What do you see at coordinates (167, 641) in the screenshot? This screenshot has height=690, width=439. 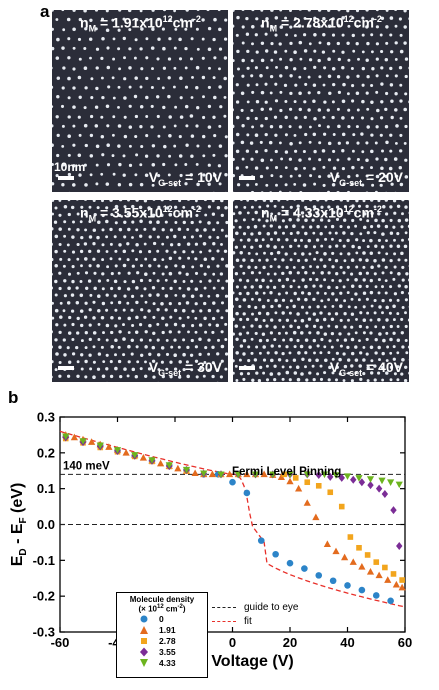 I see `legend-label: 2.78` at bounding box center [167, 641].